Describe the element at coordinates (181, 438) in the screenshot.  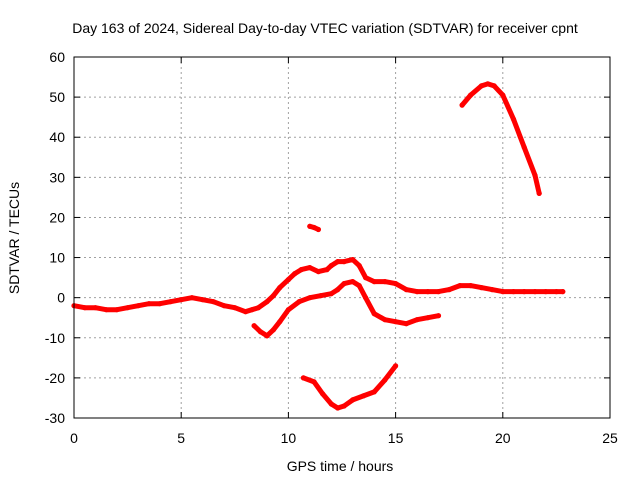
I see `x-tick-label: 5` at that location.